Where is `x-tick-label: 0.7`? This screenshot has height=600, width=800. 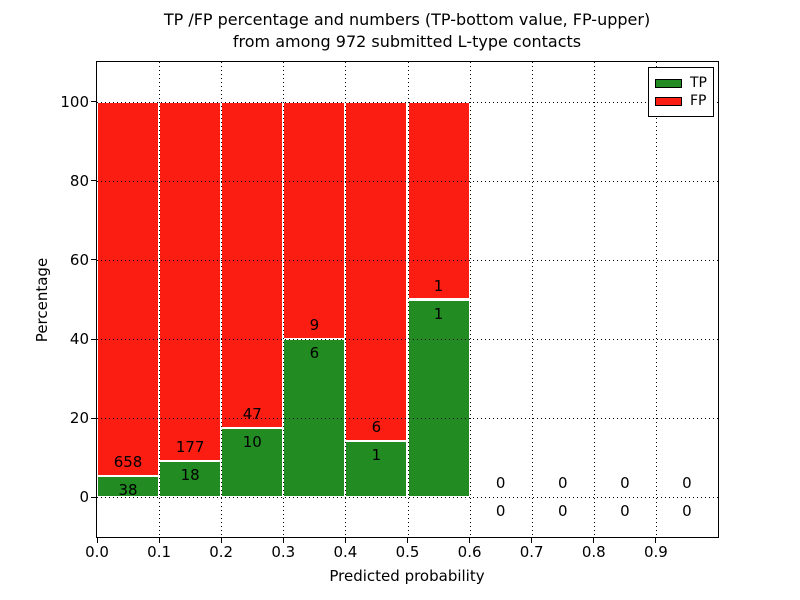
x-tick-label: 0.7 is located at coordinates (531, 552).